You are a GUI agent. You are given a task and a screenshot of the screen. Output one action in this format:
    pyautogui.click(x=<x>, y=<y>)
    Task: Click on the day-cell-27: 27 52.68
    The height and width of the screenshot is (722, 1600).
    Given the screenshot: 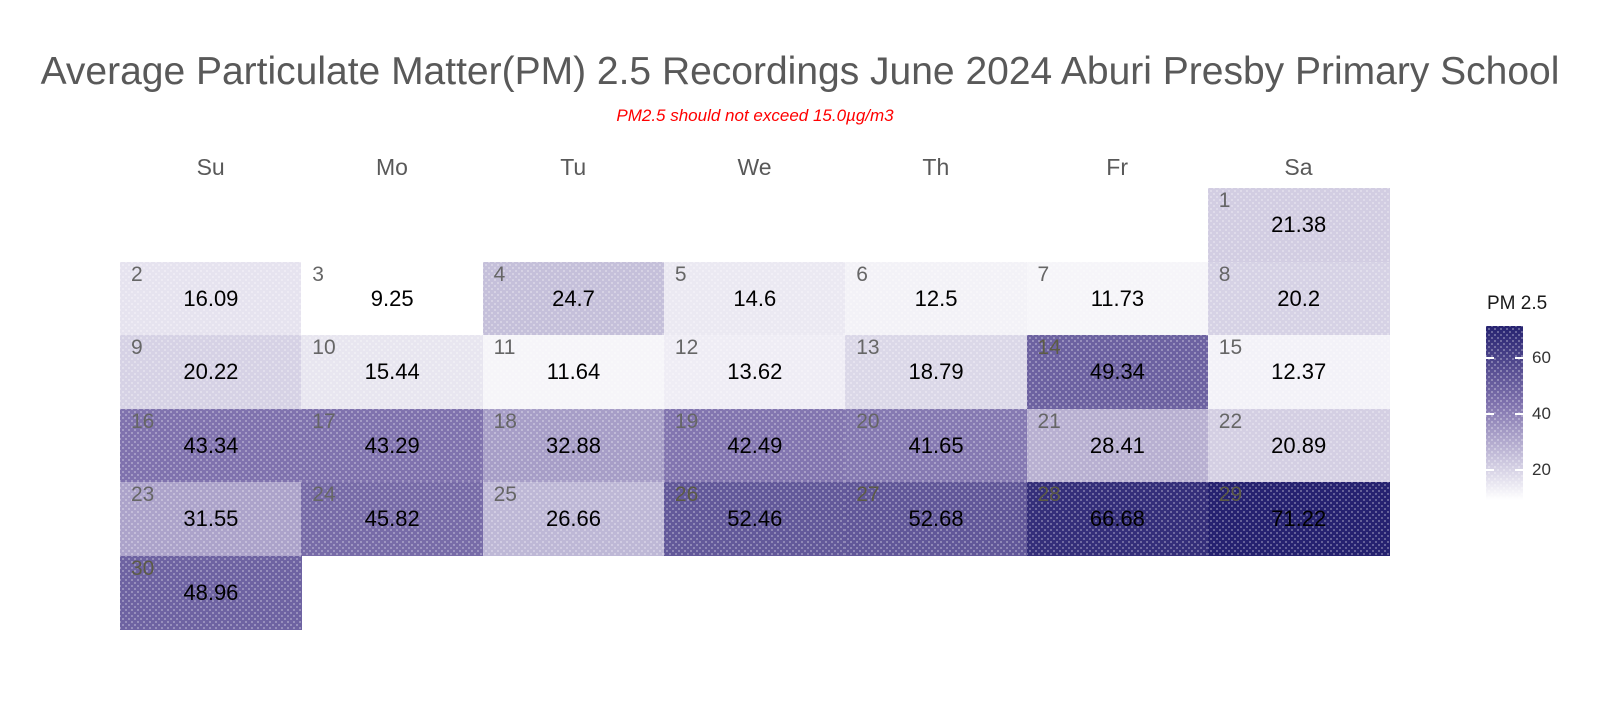 What is the action you would take?
    pyautogui.click(x=936, y=519)
    